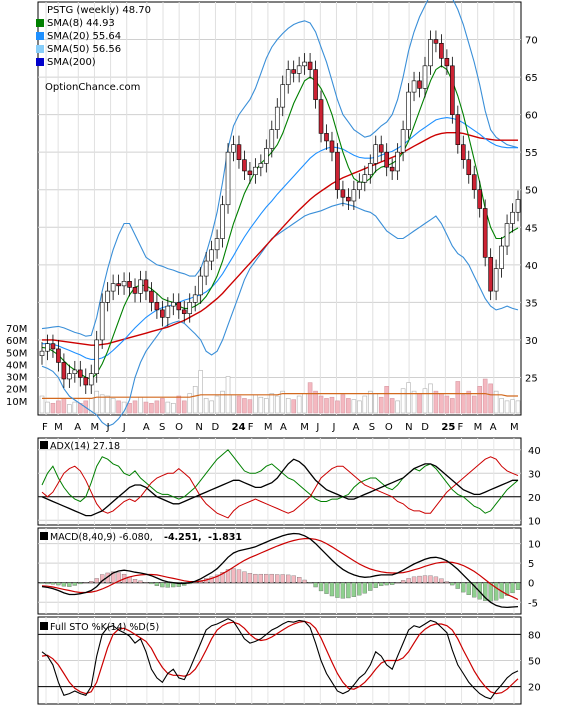  What do you see at coordinates (534, 521) in the screenshot?
I see `panel-tick-label: 10` at bounding box center [534, 521].